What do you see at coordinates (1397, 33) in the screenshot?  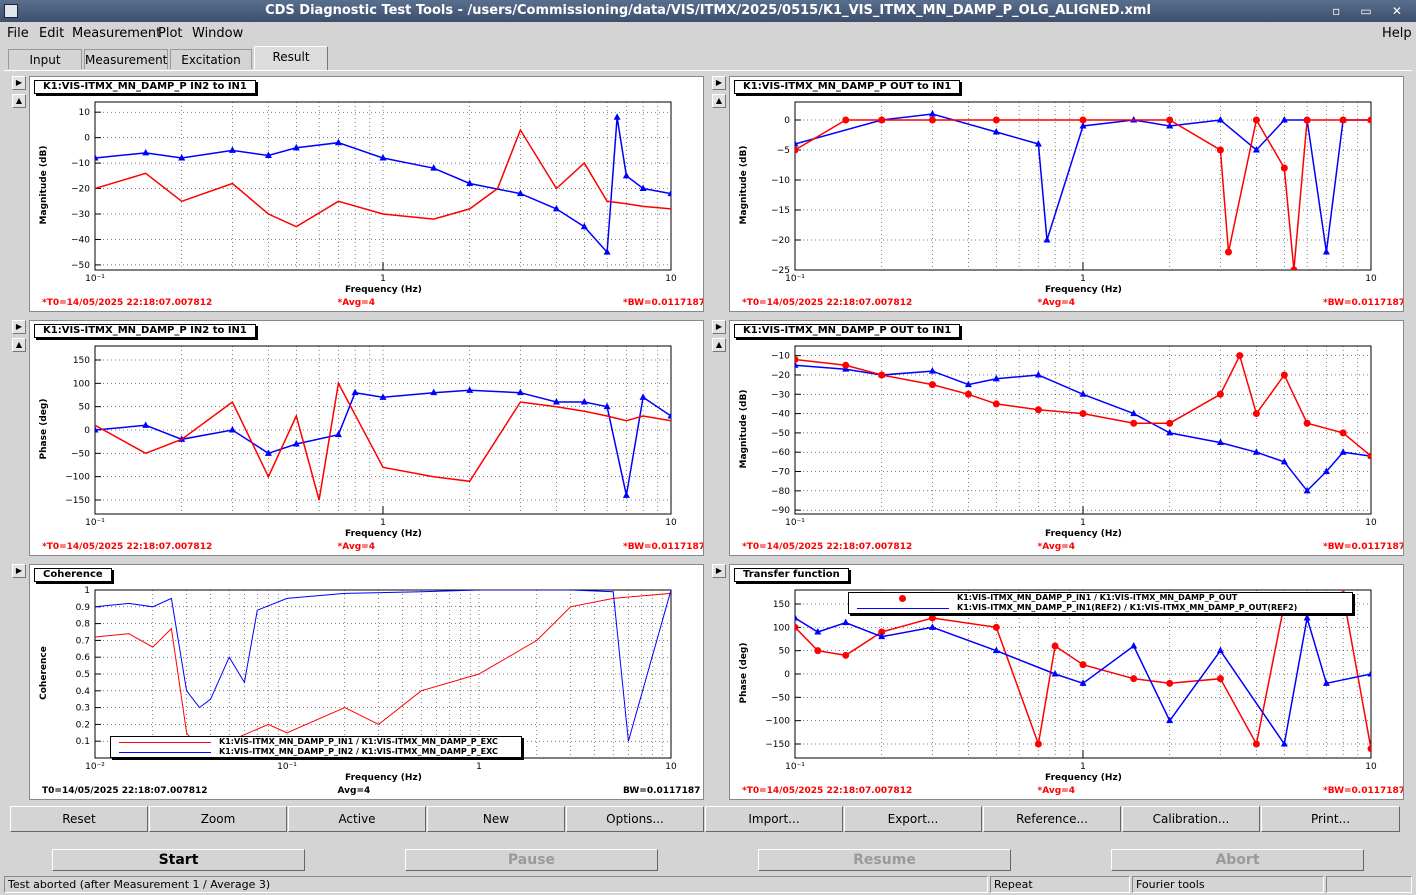 I see `menu-help: Help` at bounding box center [1397, 33].